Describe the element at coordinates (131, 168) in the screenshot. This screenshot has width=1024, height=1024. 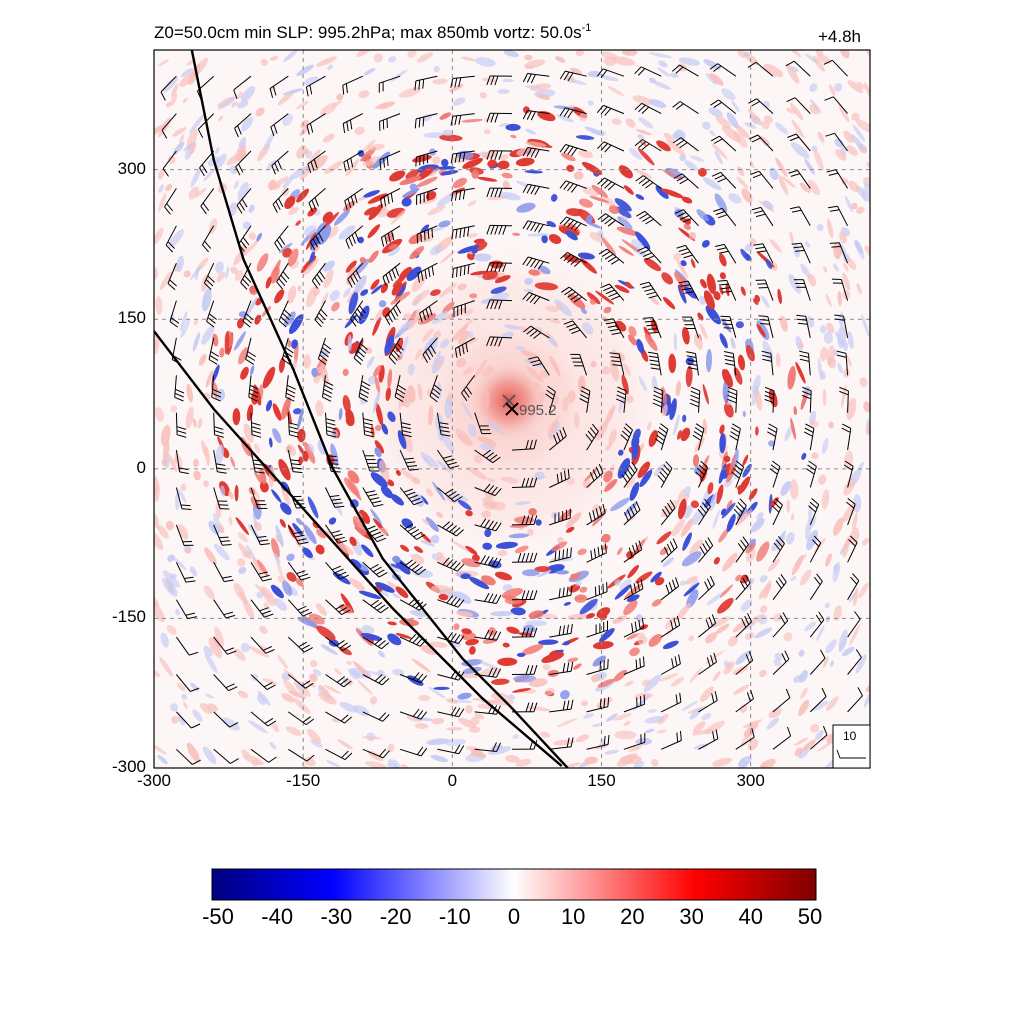
I see `y-tick-label: 300` at that location.